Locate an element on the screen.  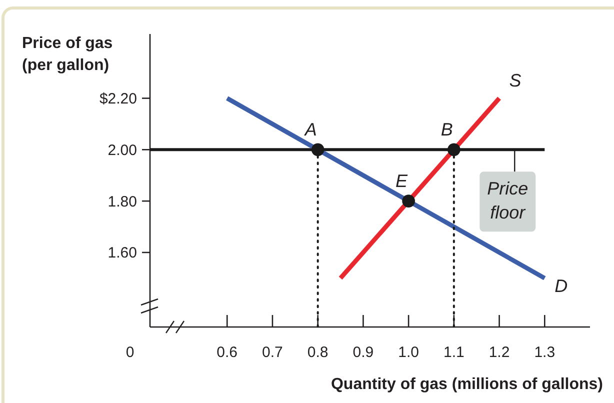
x-tick-label: 1.2 is located at coordinates (499, 352).